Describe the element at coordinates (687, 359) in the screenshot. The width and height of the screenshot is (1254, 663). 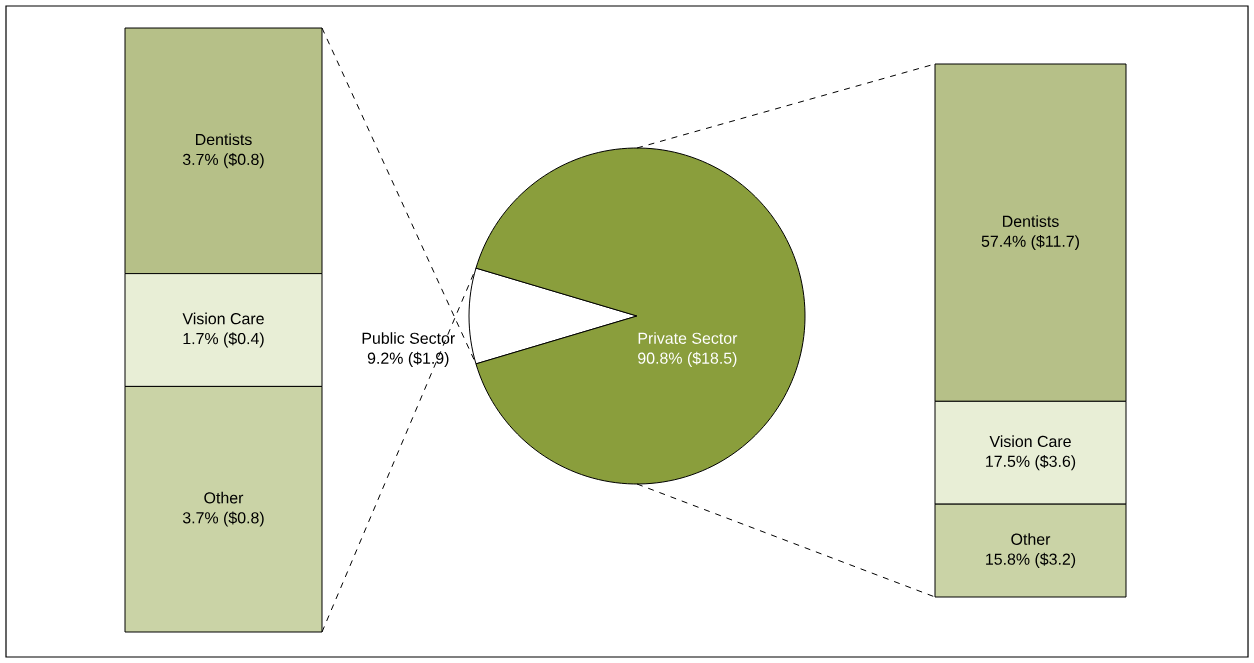
I see `data-label: 90.8% ($18.5)` at that location.